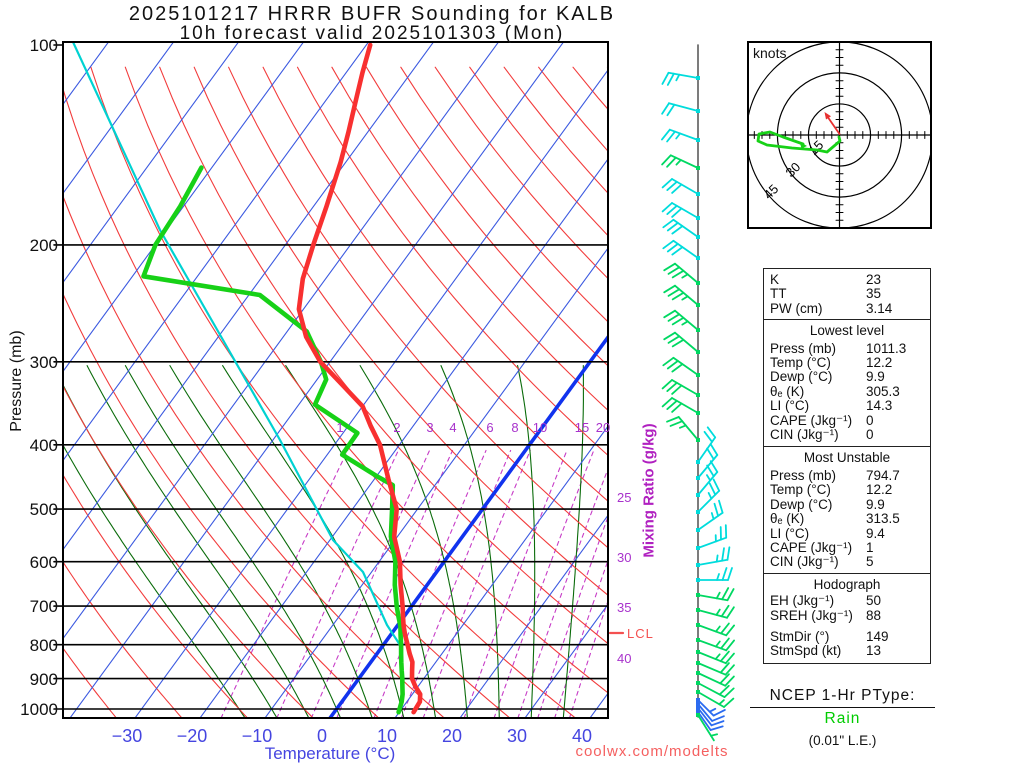  What do you see at coordinates (790, 406) in the screenshot?
I see `row-label: LI (°C)` at bounding box center [790, 406].